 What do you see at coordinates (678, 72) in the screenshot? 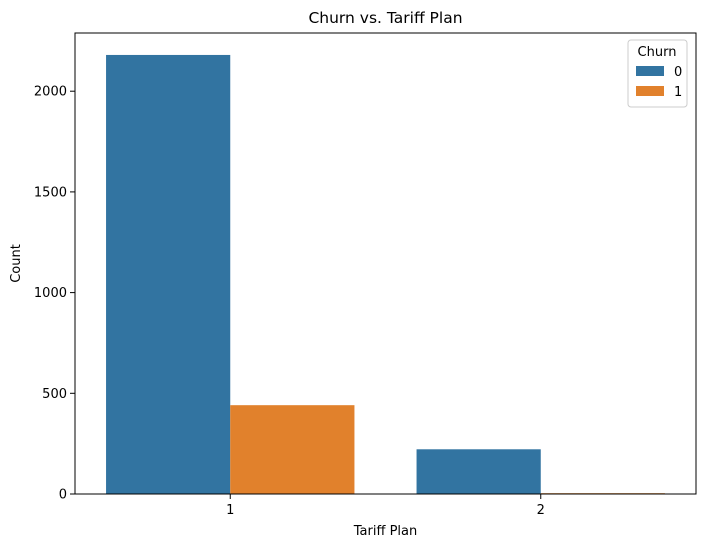
I see `legend-label-0: 0` at bounding box center [678, 72].